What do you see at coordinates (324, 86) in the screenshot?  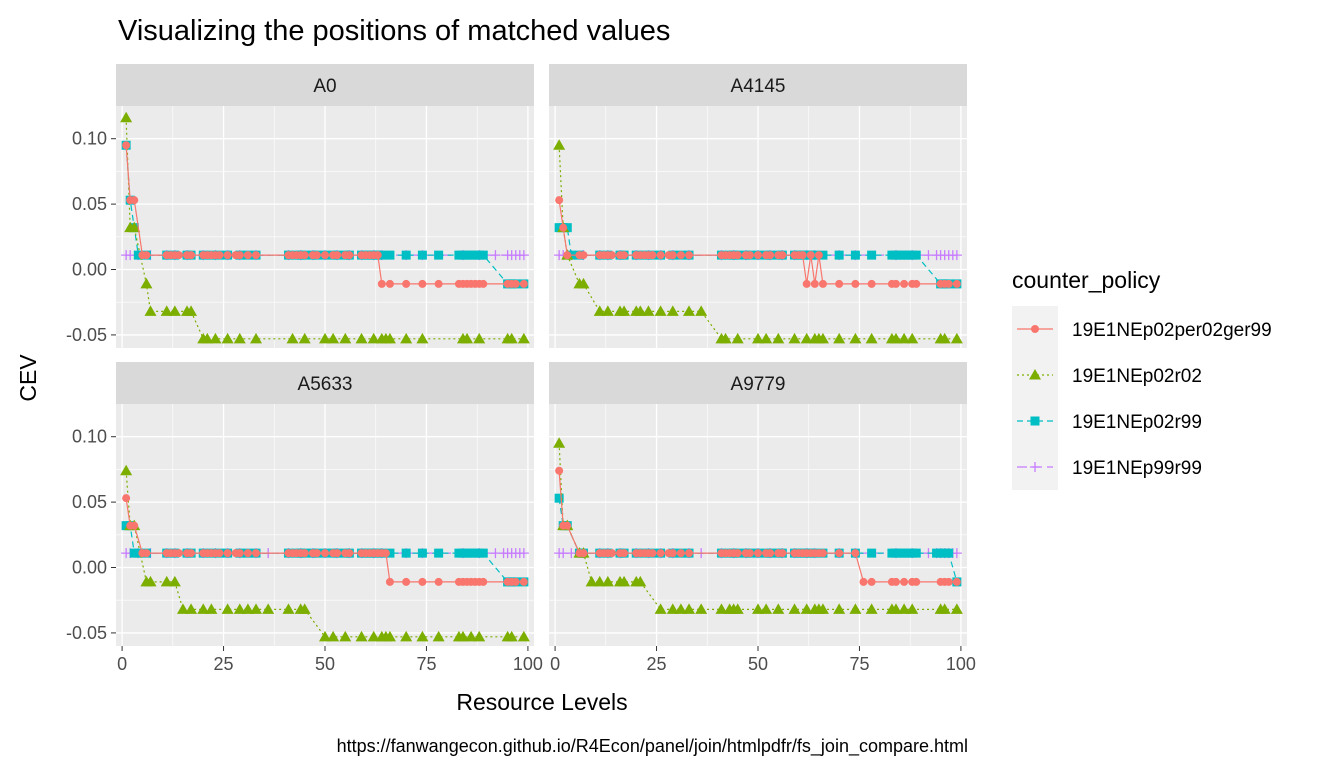 I see `facet-strip-label: A0` at bounding box center [324, 86].